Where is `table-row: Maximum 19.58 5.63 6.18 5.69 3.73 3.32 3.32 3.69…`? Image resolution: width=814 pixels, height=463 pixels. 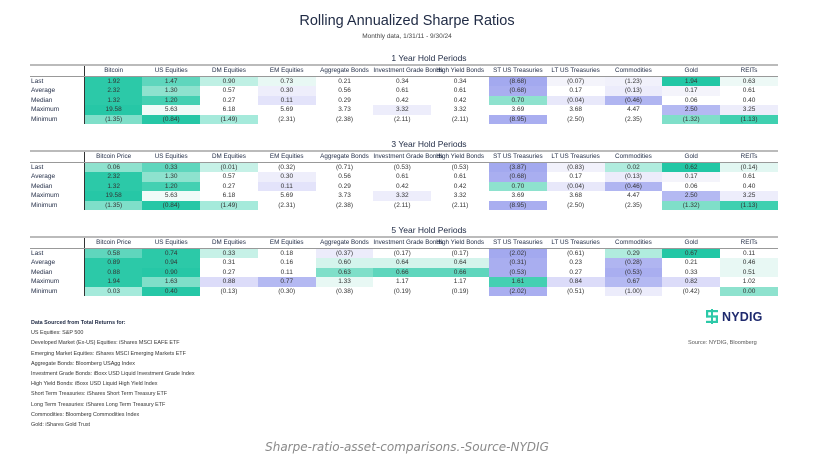 table-row: Maximum 19.58 5.63 6.18 5.69 3.73 3.32 3.32 3.69… is located at coordinates (404, 196).